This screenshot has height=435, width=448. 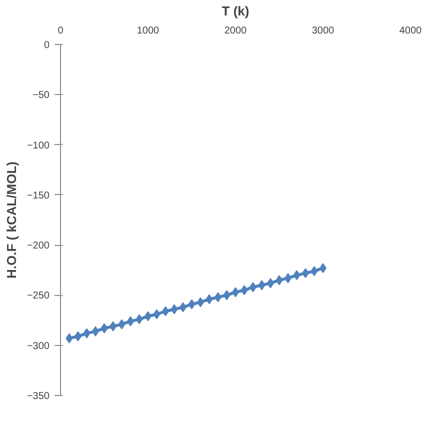 I want to click on y-tick-label: −50, so click(x=41, y=96).